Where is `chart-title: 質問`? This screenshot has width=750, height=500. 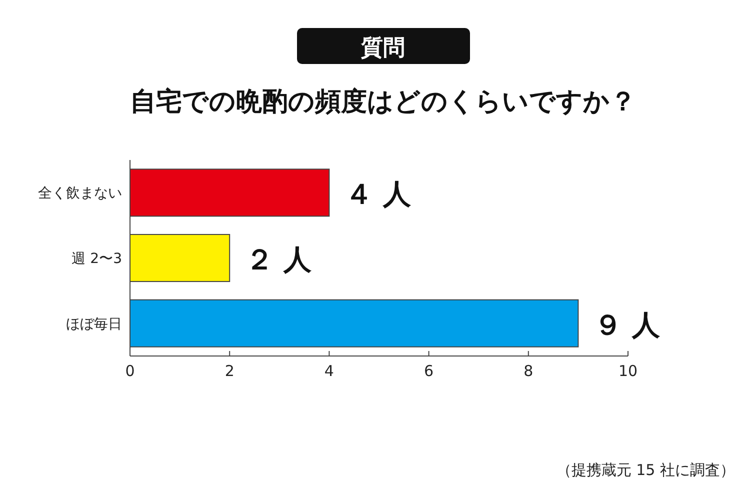 chart-title: 質問 is located at coordinates (382, 48).